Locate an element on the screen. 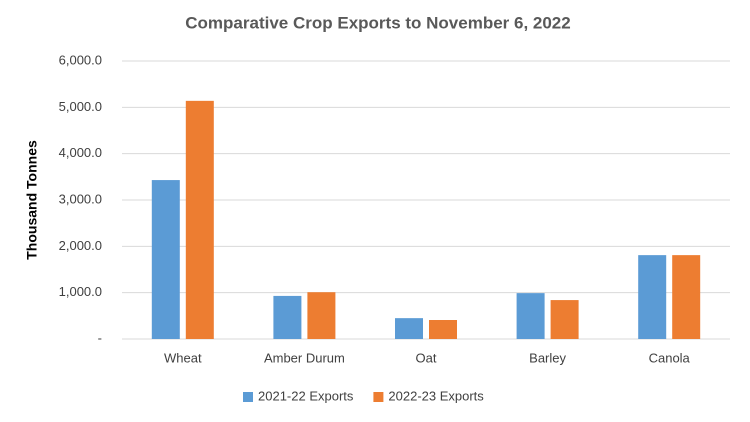 The height and width of the screenshot is (422, 750). x-tick-label: Amber Durum is located at coordinates (304, 357).